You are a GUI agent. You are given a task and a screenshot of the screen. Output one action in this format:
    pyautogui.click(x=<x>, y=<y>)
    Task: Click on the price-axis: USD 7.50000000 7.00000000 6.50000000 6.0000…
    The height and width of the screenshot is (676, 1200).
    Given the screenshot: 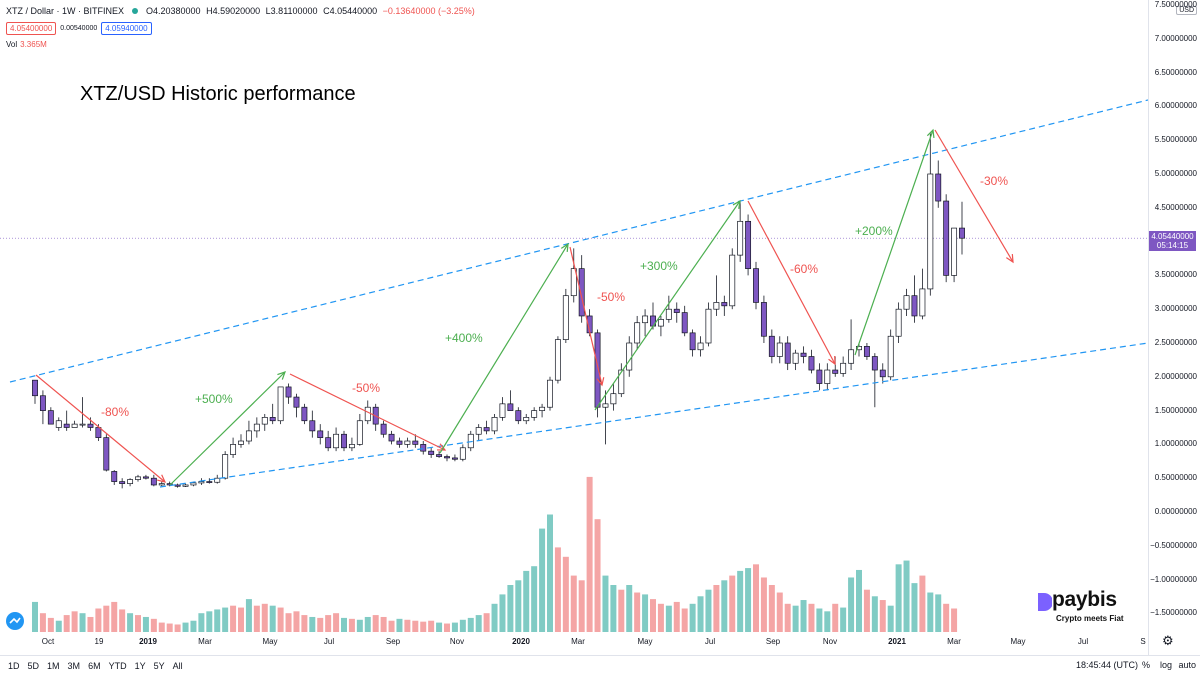 What is the action you would take?
    pyautogui.click(x=1174, y=327)
    